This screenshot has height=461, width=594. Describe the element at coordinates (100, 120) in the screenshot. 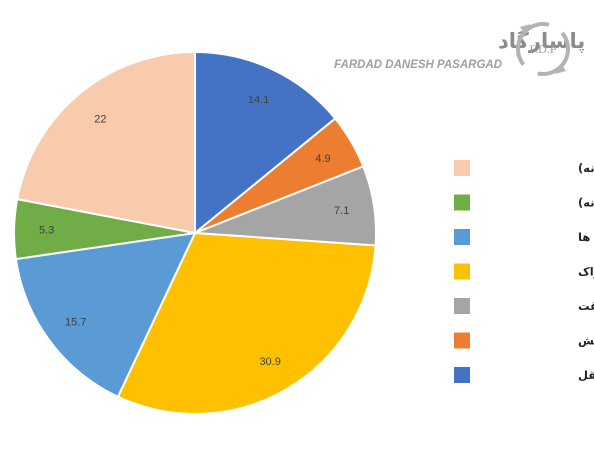

I see `slice-value-label: 22` at that location.